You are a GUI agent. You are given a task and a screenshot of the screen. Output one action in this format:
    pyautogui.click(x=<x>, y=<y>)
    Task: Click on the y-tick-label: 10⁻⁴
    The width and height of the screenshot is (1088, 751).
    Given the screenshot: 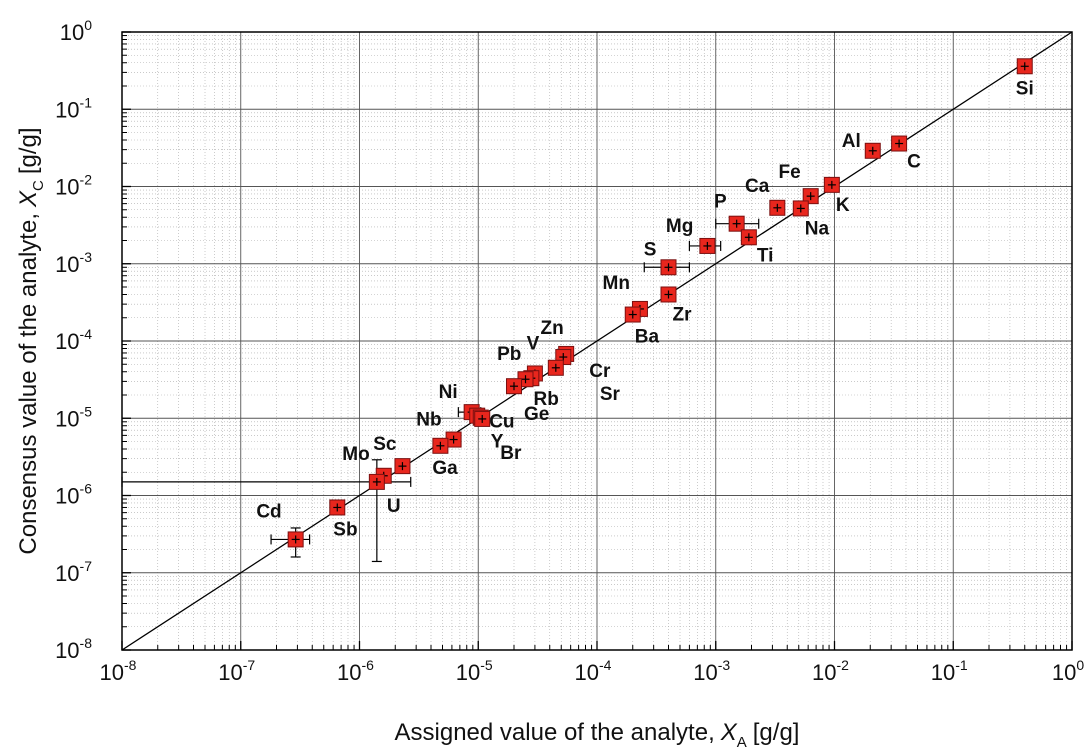 What is the action you would take?
    pyautogui.click(x=73, y=340)
    